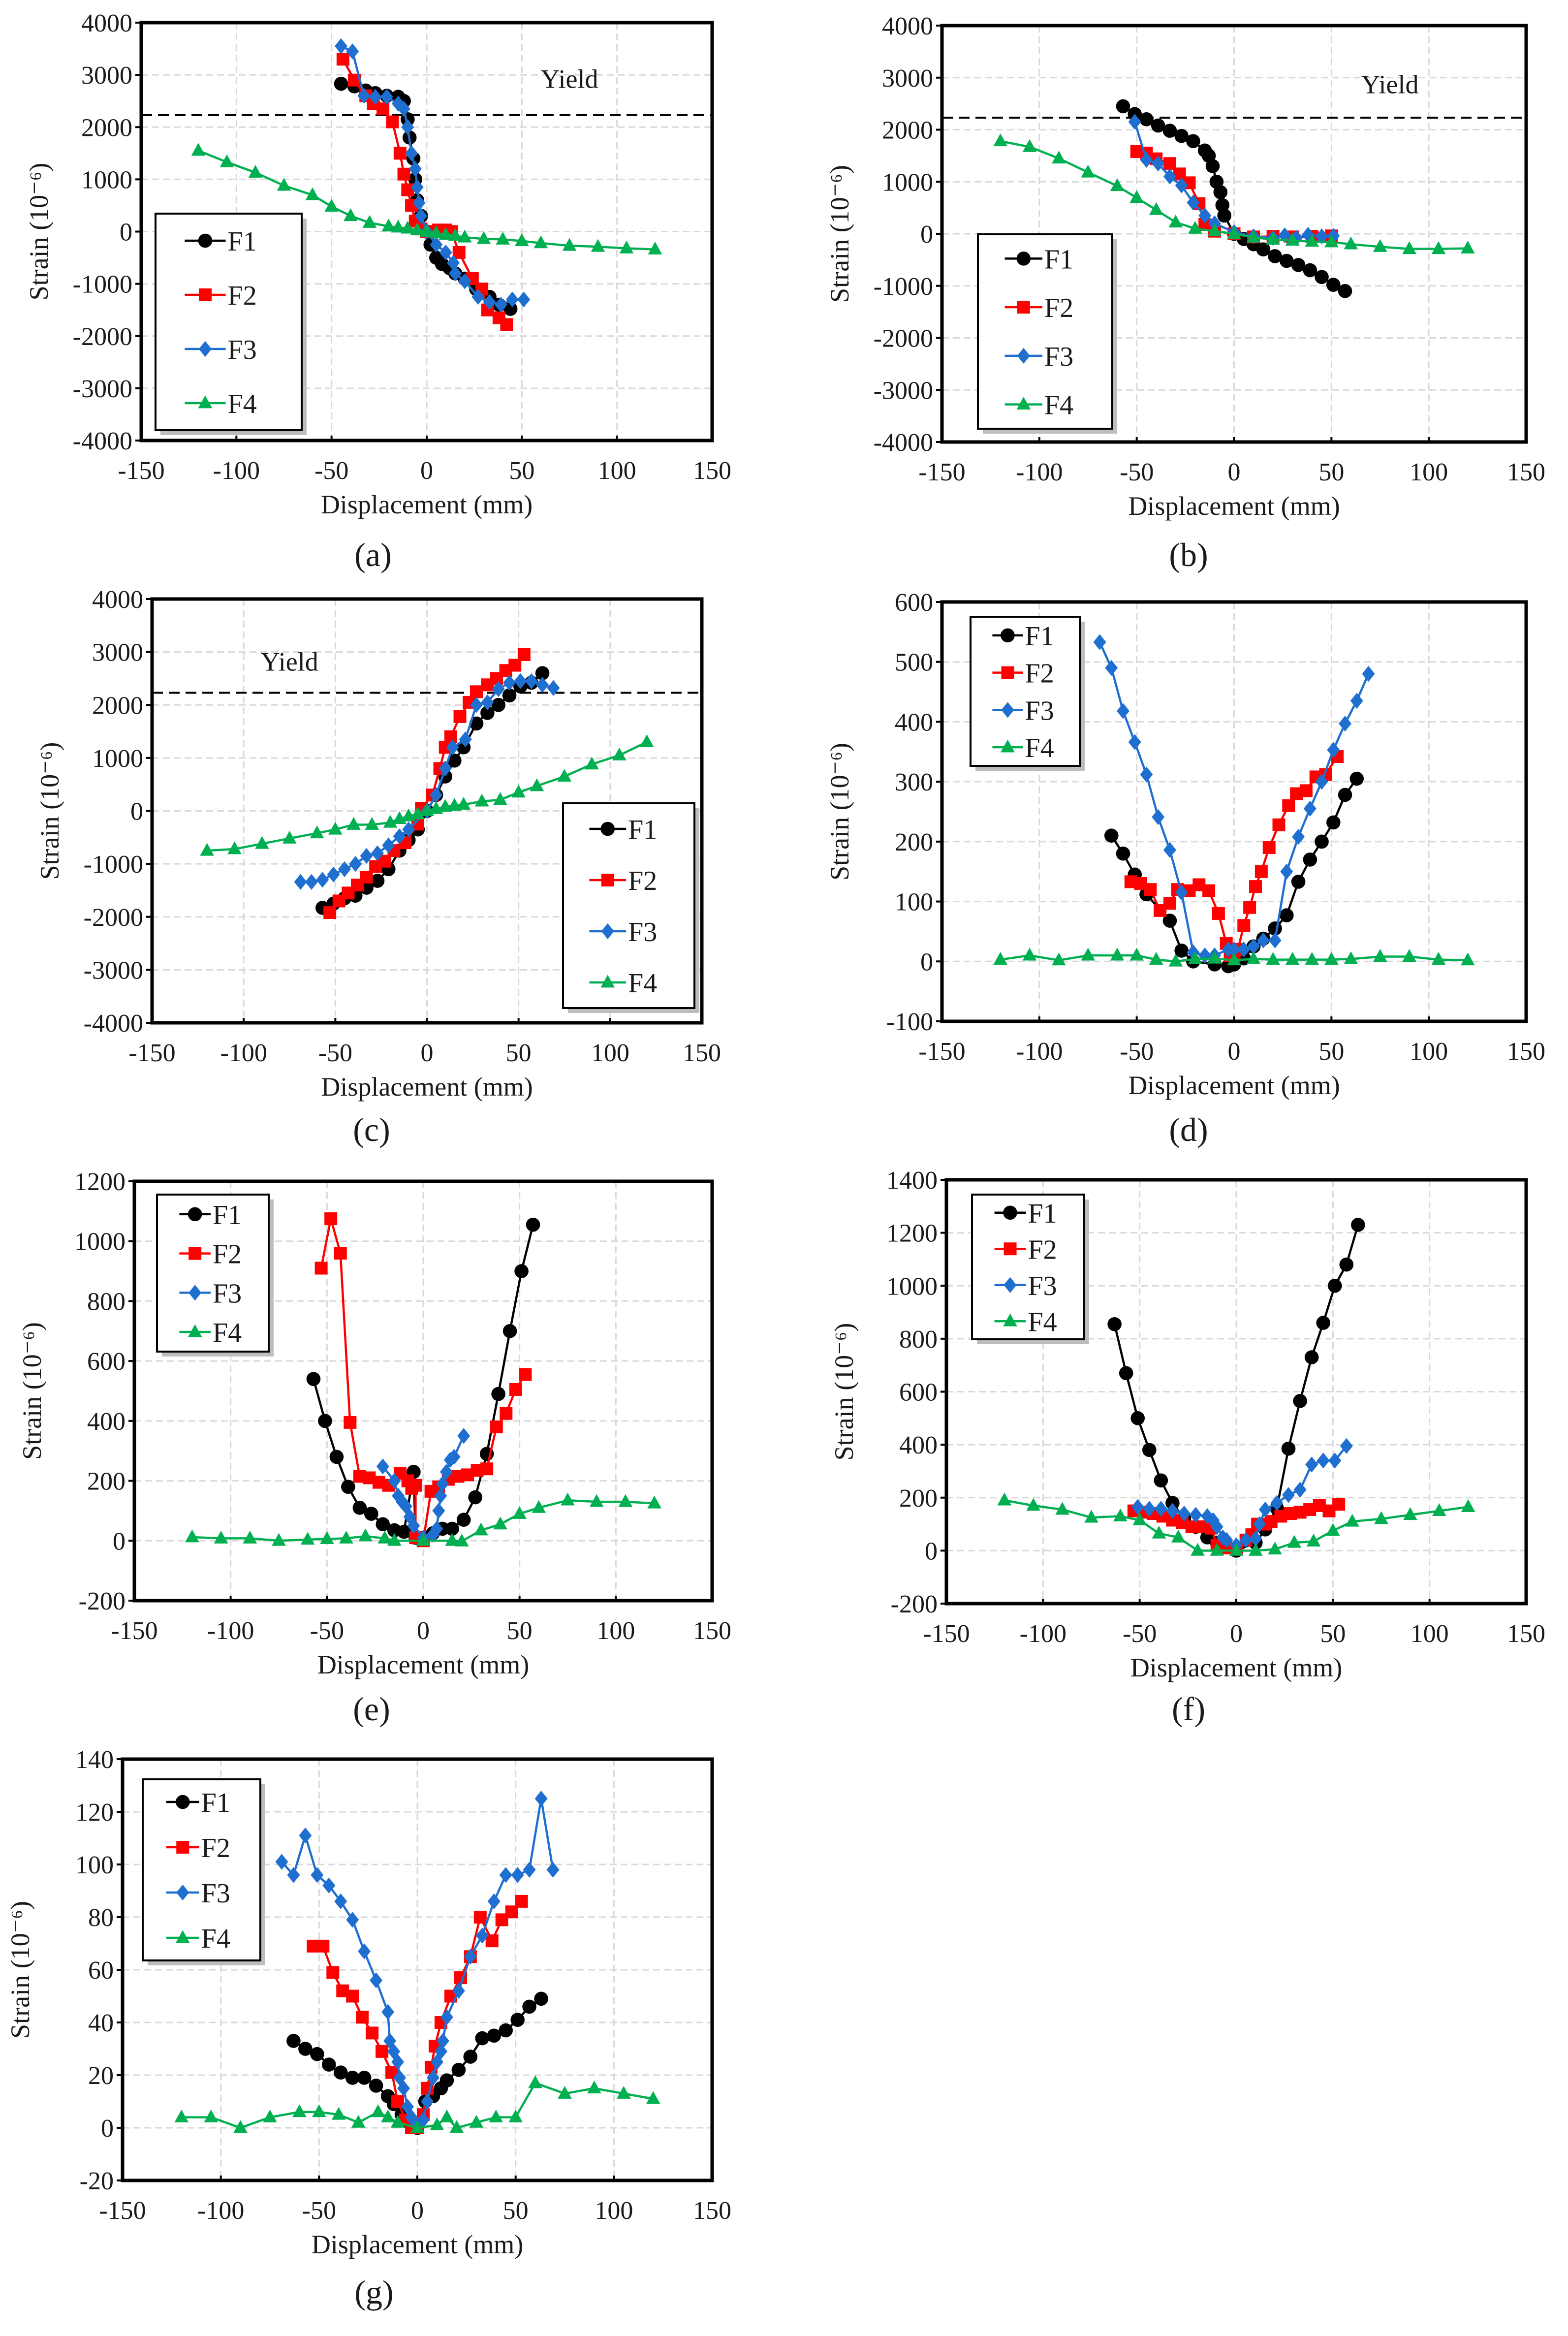  Describe the element at coordinates (417, 1969) in the screenshot. I see `plot-frame` at that location.